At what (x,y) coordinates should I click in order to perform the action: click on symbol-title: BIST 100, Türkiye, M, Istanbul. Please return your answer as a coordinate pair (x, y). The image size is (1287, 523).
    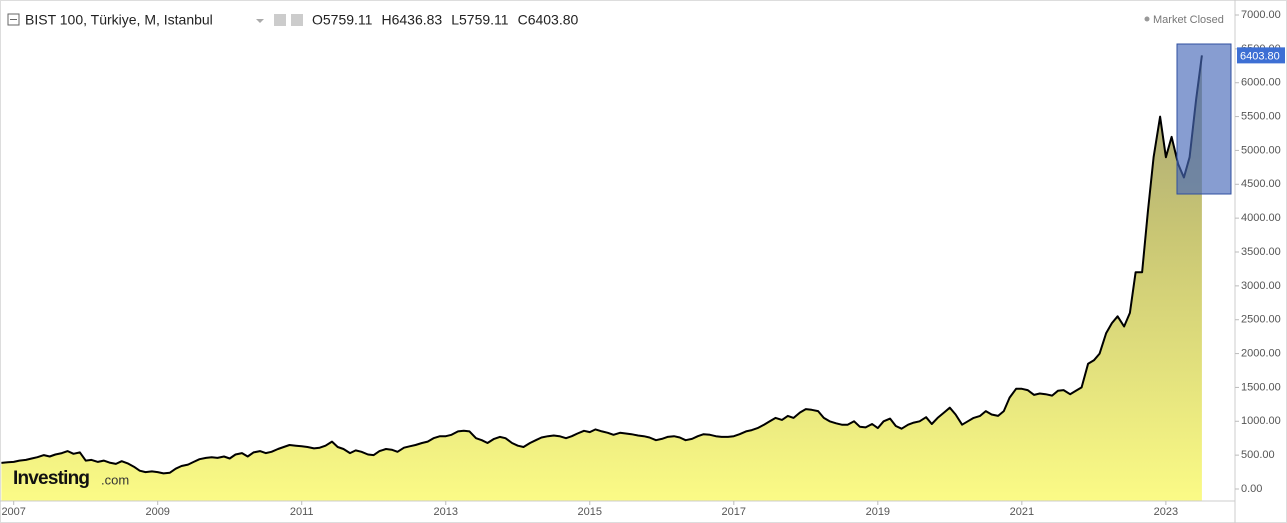
    Looking at the image, I should click on (119, 20).